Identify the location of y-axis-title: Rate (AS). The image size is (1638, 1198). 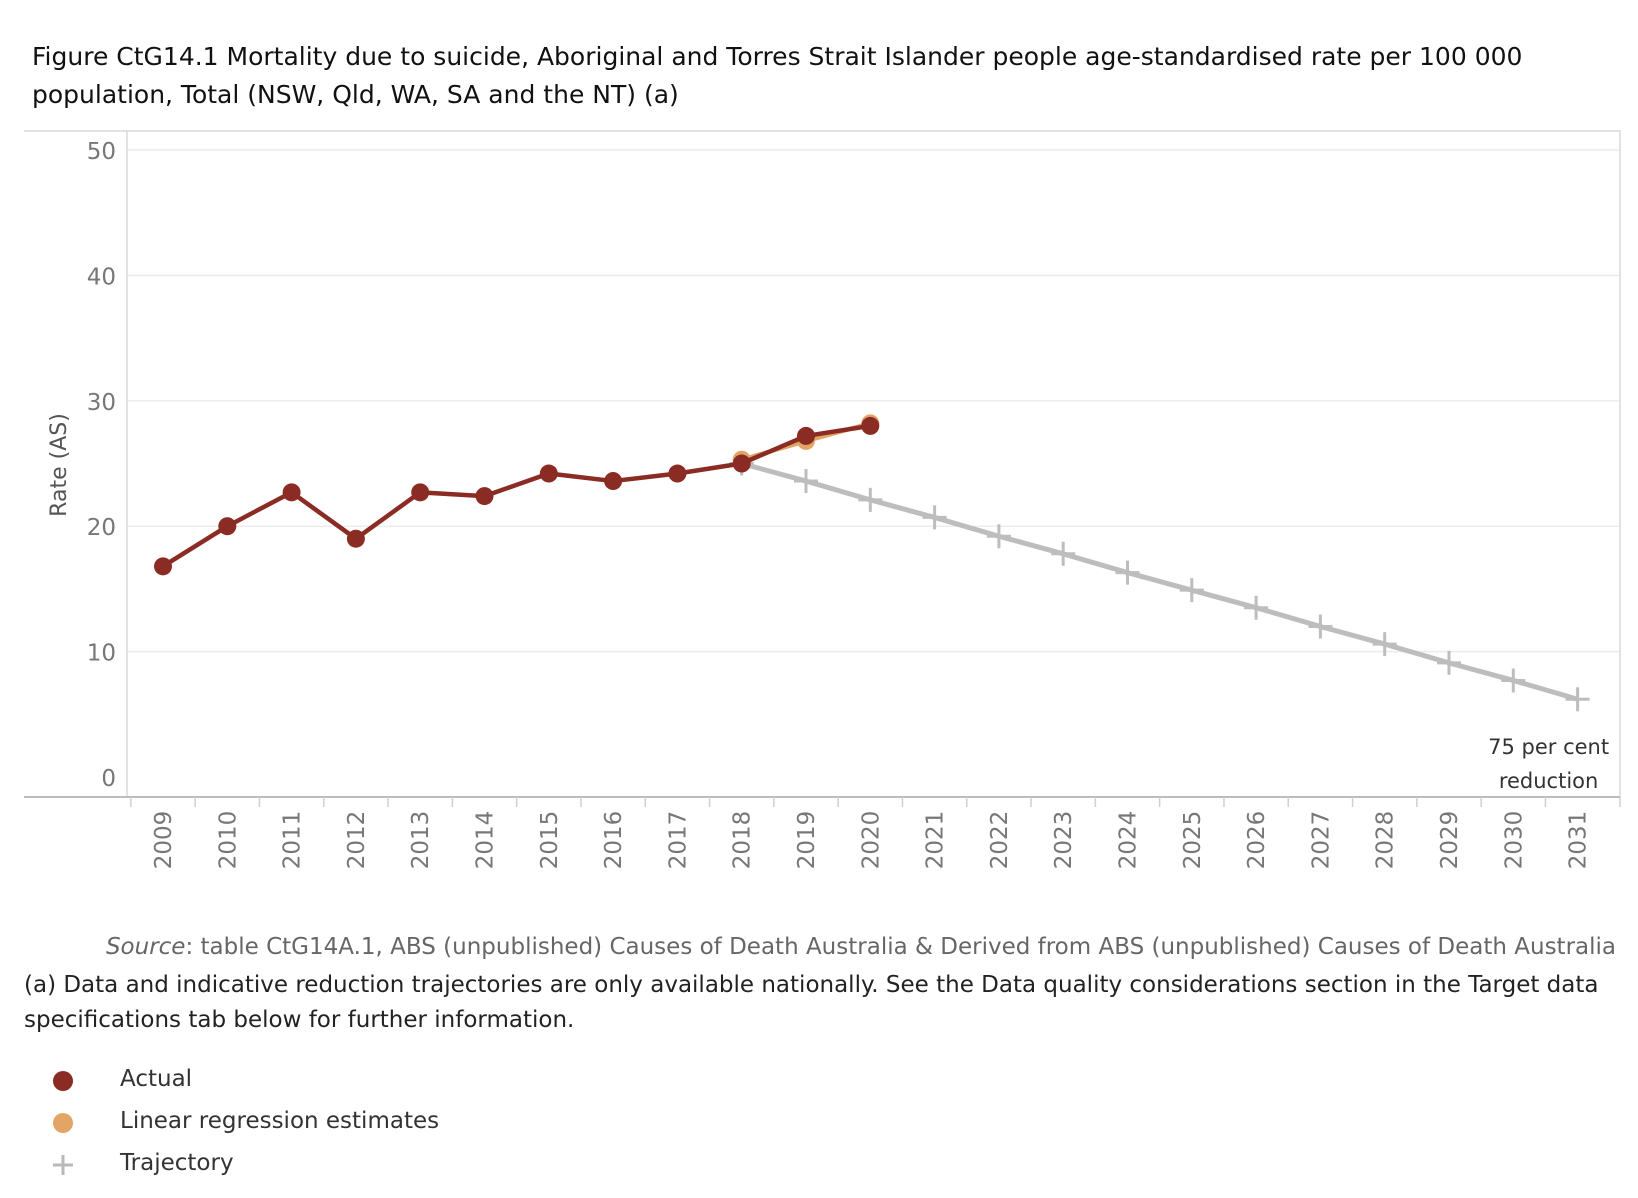
(59, 465).